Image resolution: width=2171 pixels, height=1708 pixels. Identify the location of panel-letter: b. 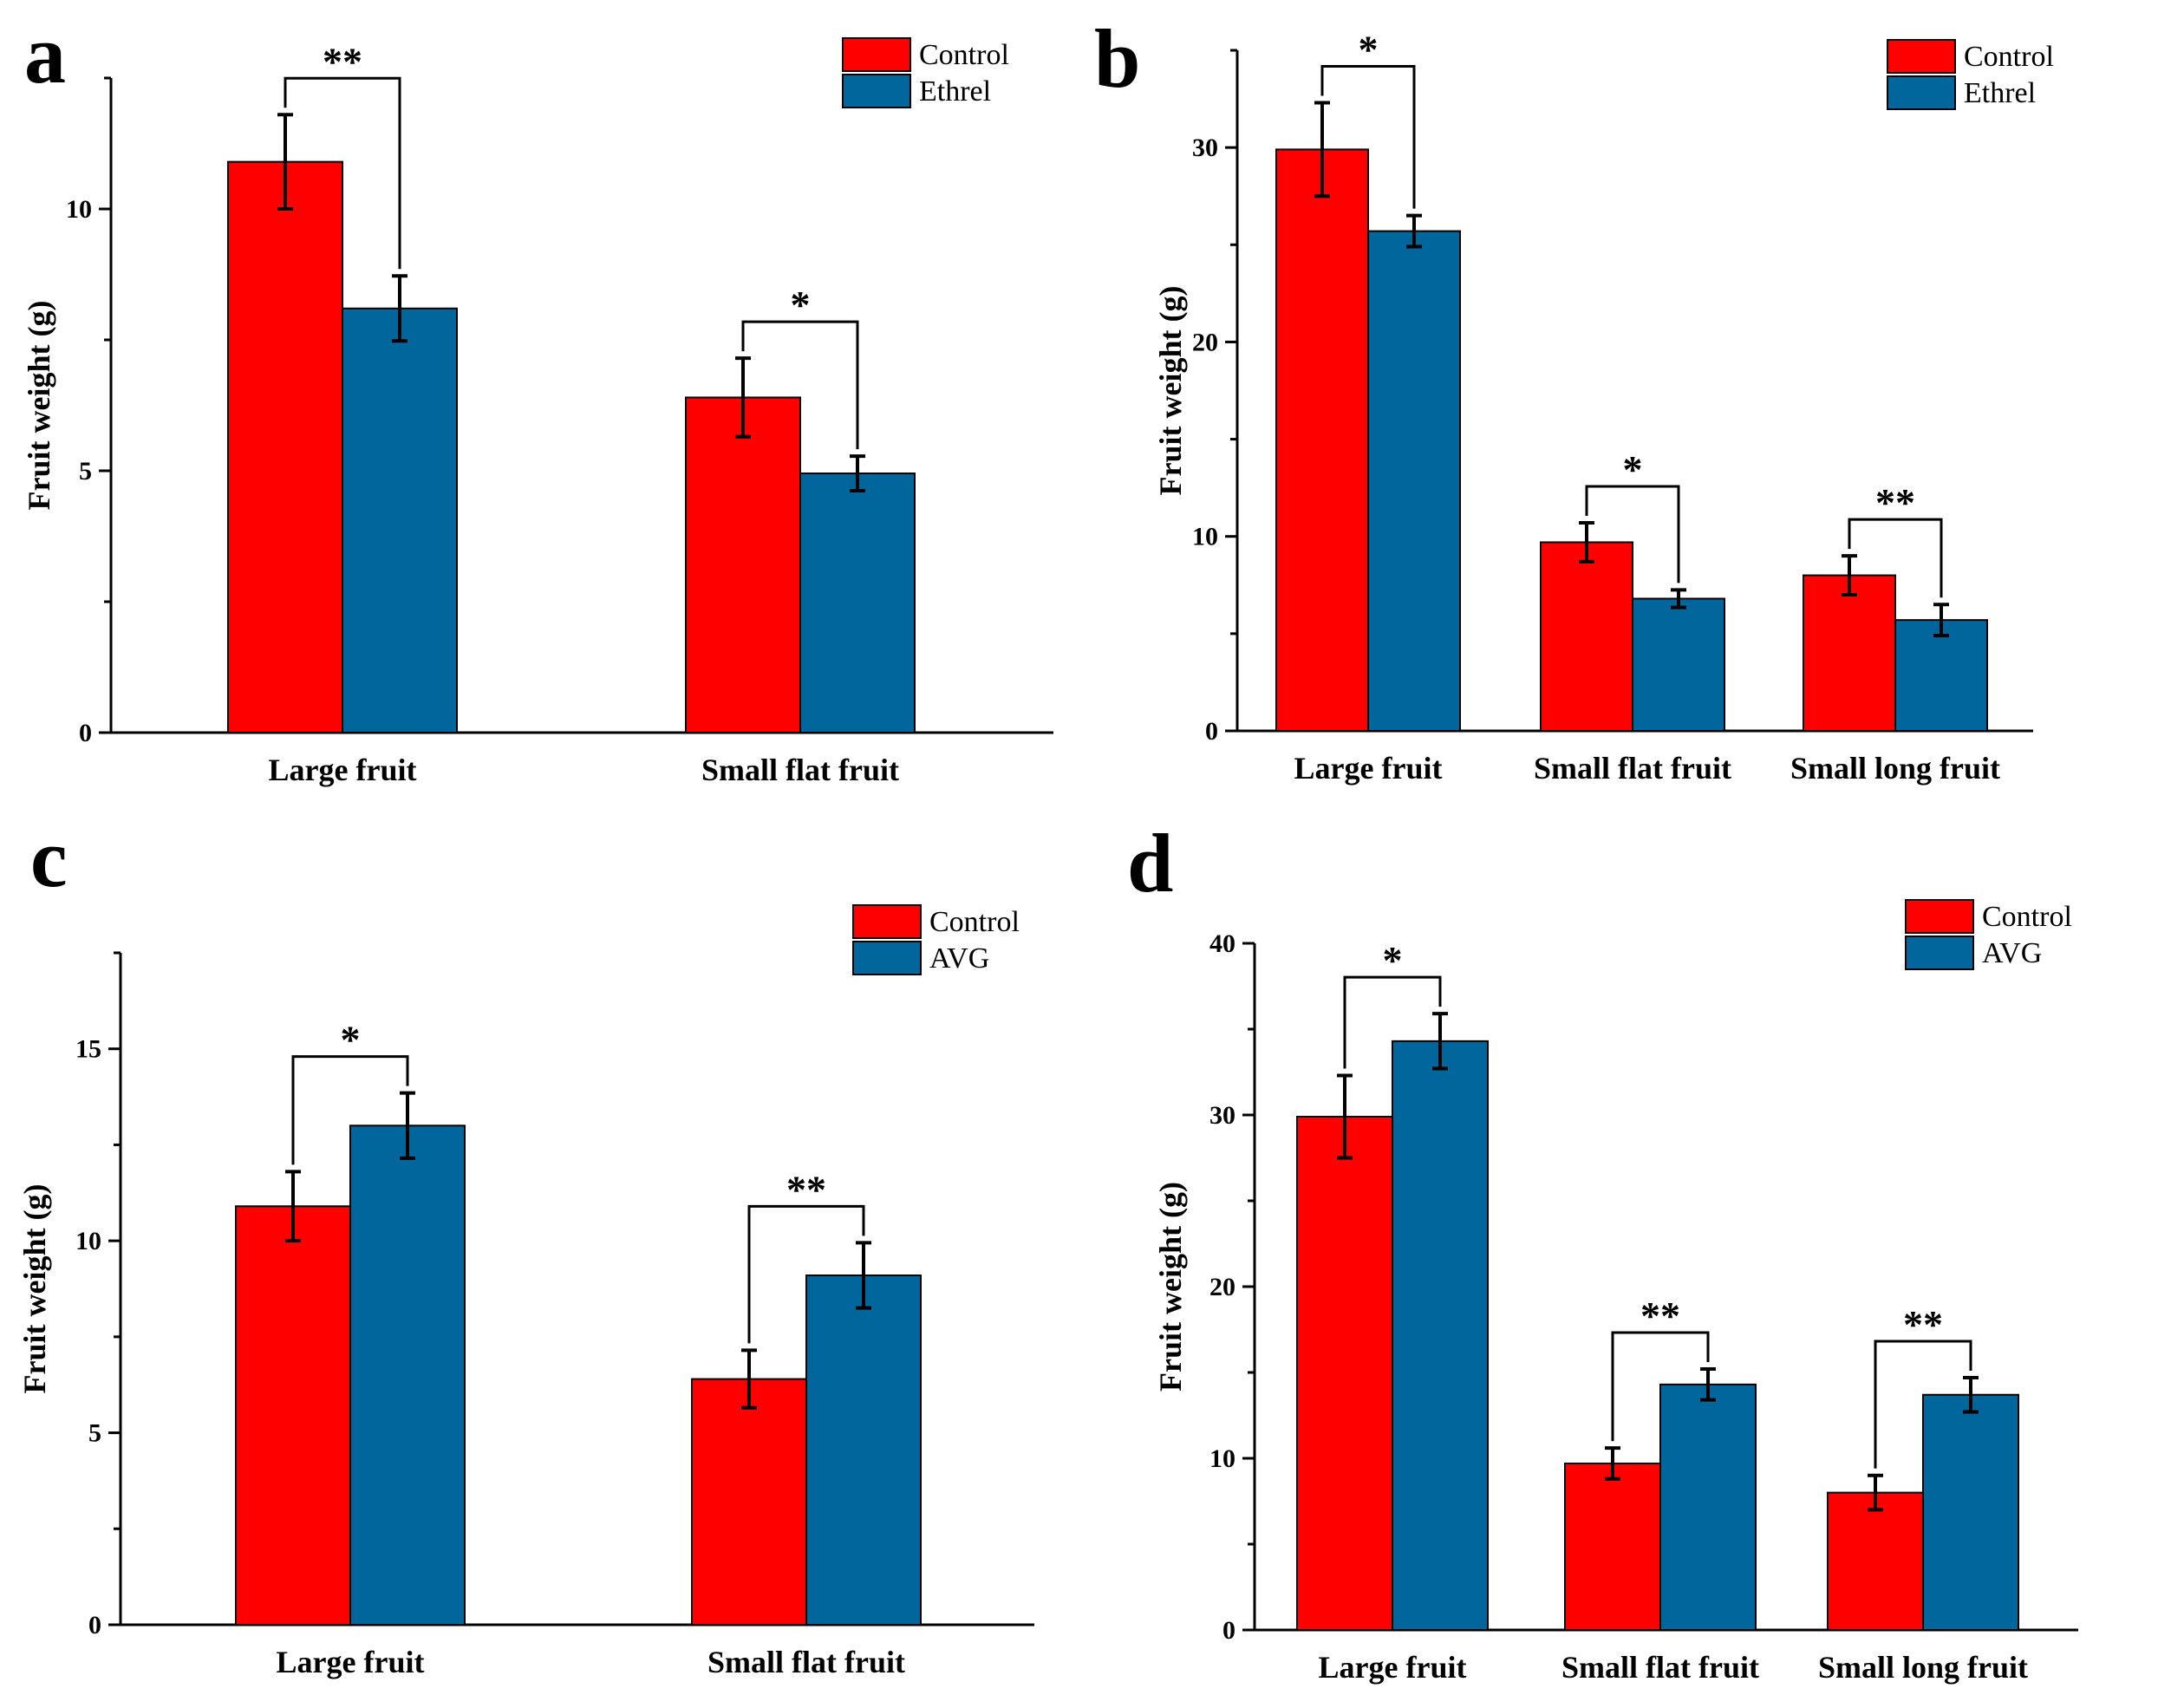
(1117, 59).